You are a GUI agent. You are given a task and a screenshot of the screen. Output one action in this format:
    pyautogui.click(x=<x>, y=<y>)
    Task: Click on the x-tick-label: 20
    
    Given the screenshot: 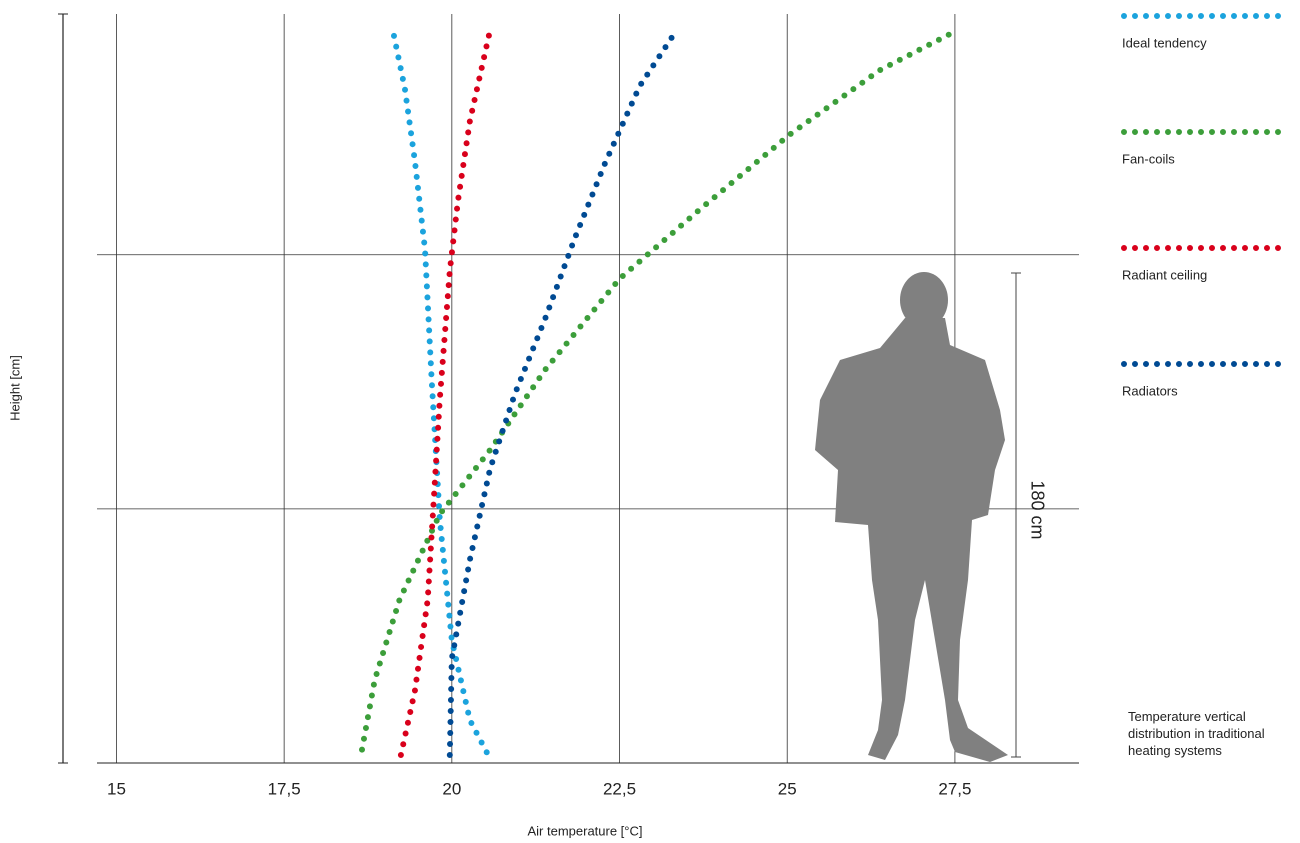 What is the action you would take?
    pyautogui.click(x=451, y=788)
    